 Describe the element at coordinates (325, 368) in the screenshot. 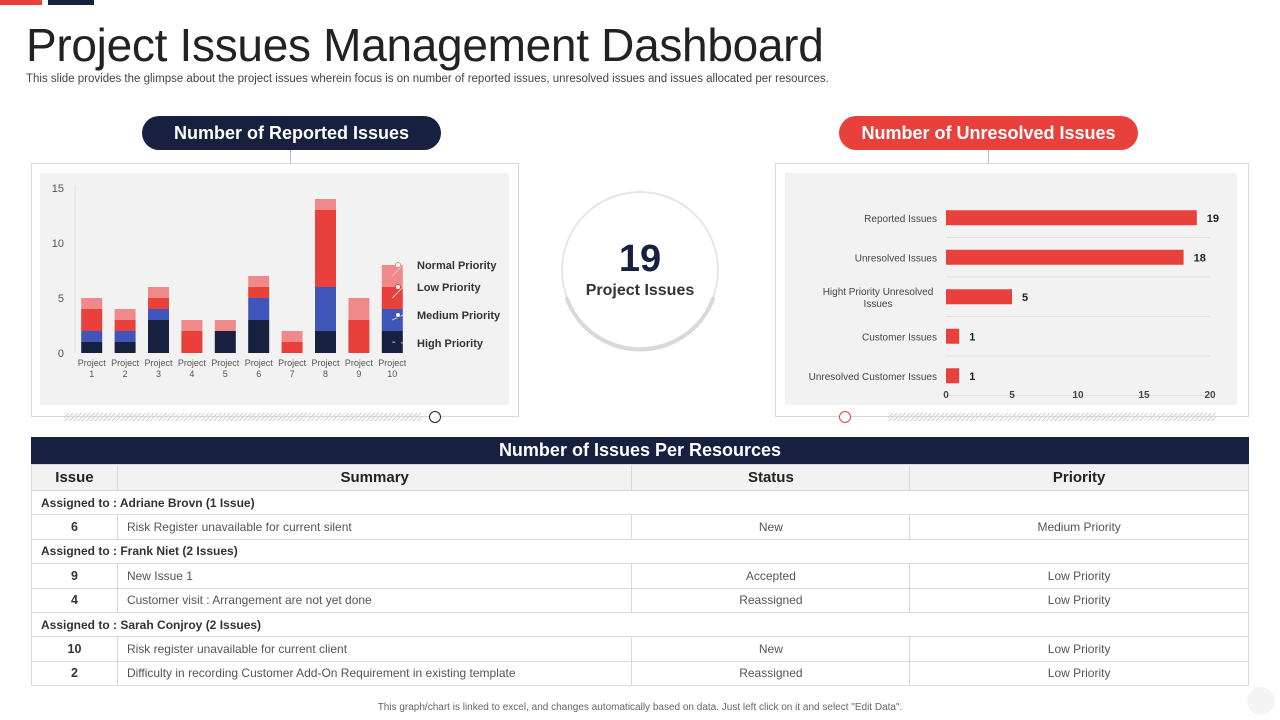

I see `x-tick-label: Project 8` at that location.